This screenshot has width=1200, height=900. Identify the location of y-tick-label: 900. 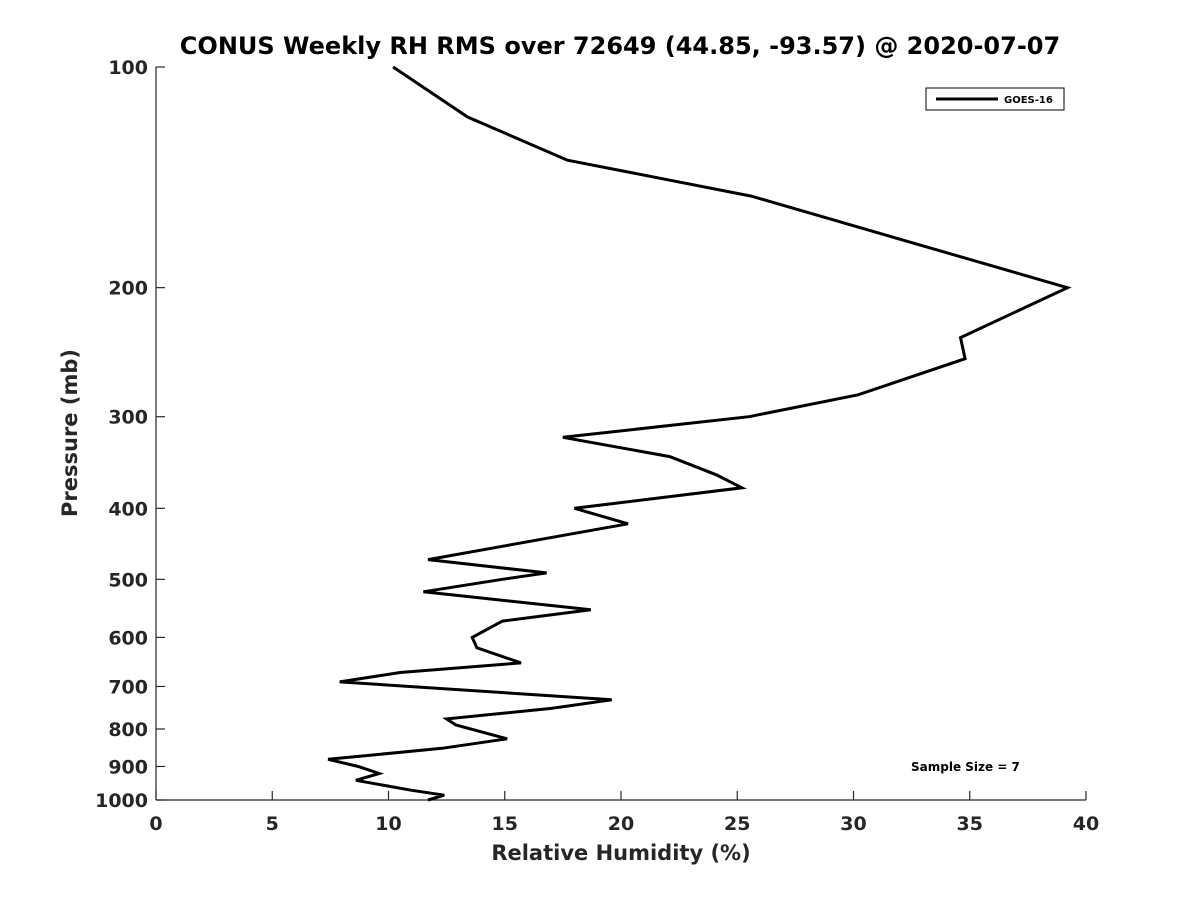
(128, 767).